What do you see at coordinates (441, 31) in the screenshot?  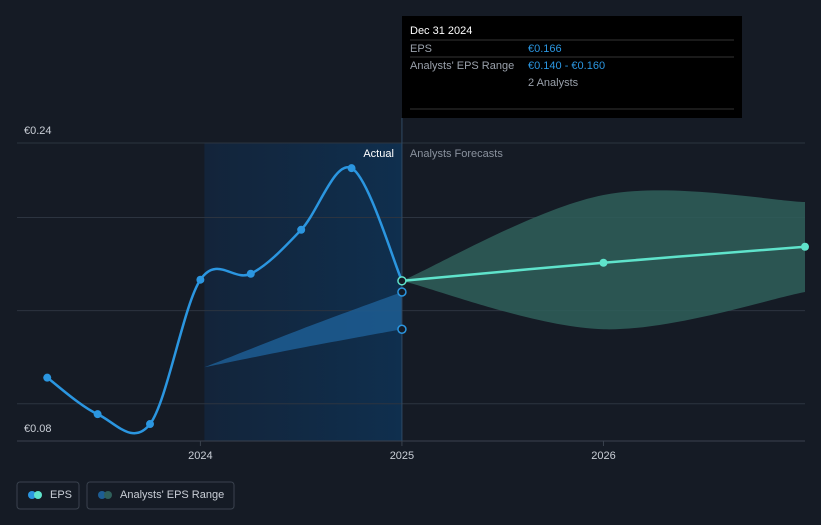 I see `tooltip-date: Dec 31 2024` at bounding box center [441, 31].